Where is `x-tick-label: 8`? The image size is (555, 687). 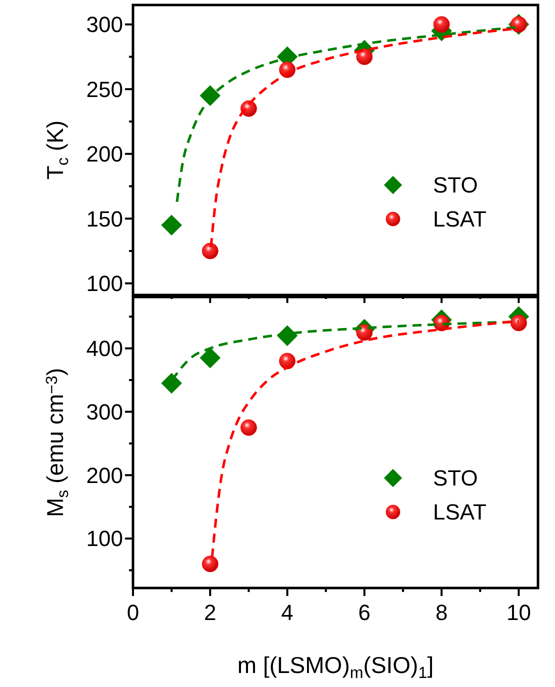
x-tick-label: 8 is located at coordinates (441, 612).